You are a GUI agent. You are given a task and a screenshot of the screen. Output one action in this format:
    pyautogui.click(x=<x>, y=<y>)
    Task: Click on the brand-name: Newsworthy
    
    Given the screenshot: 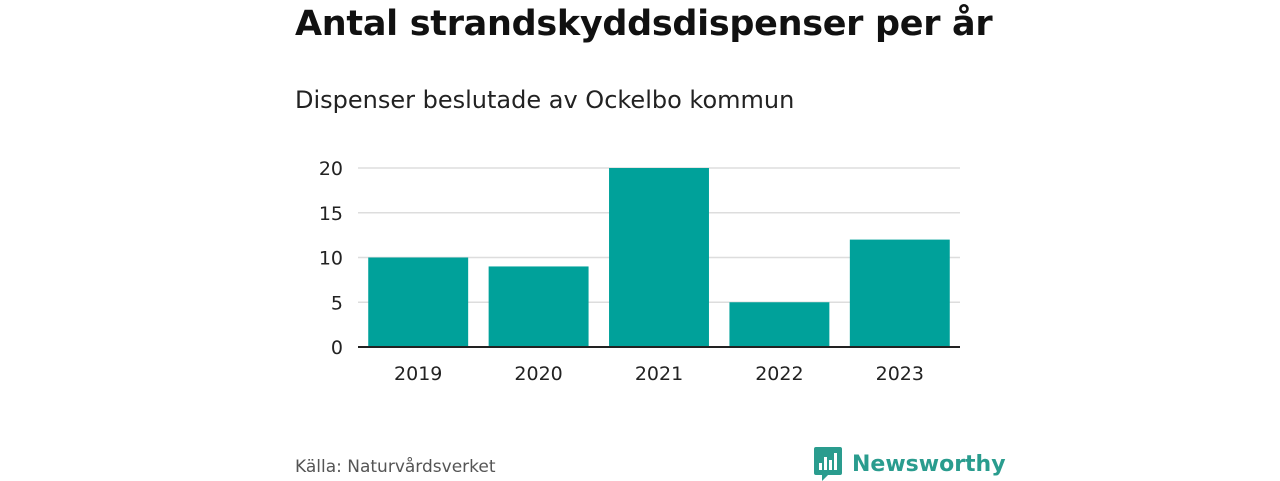 What is the action you would take?
    pyautogui.click(x=929, y=464)
    